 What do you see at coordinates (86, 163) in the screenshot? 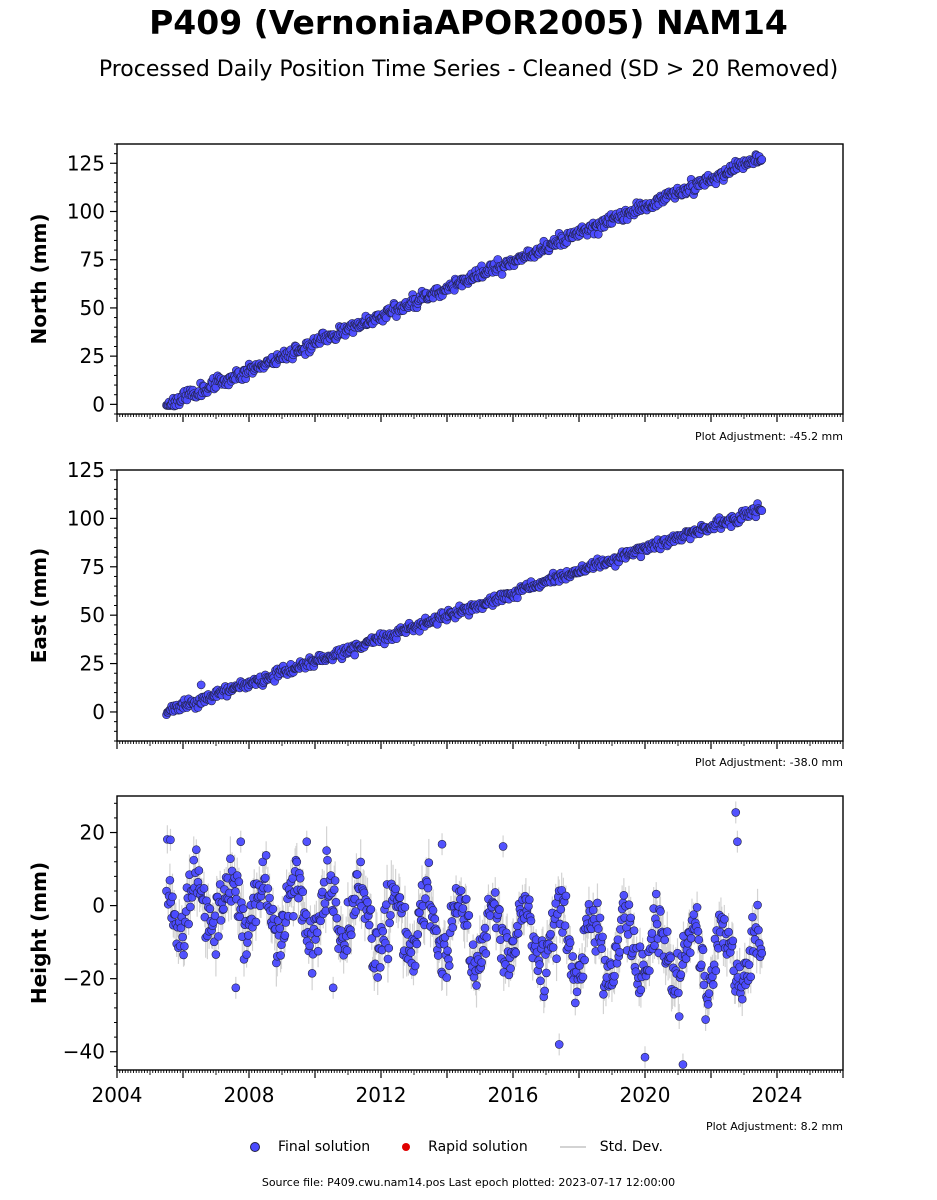
I see `y-tick-label: 125` at bounding box center [86, 163].